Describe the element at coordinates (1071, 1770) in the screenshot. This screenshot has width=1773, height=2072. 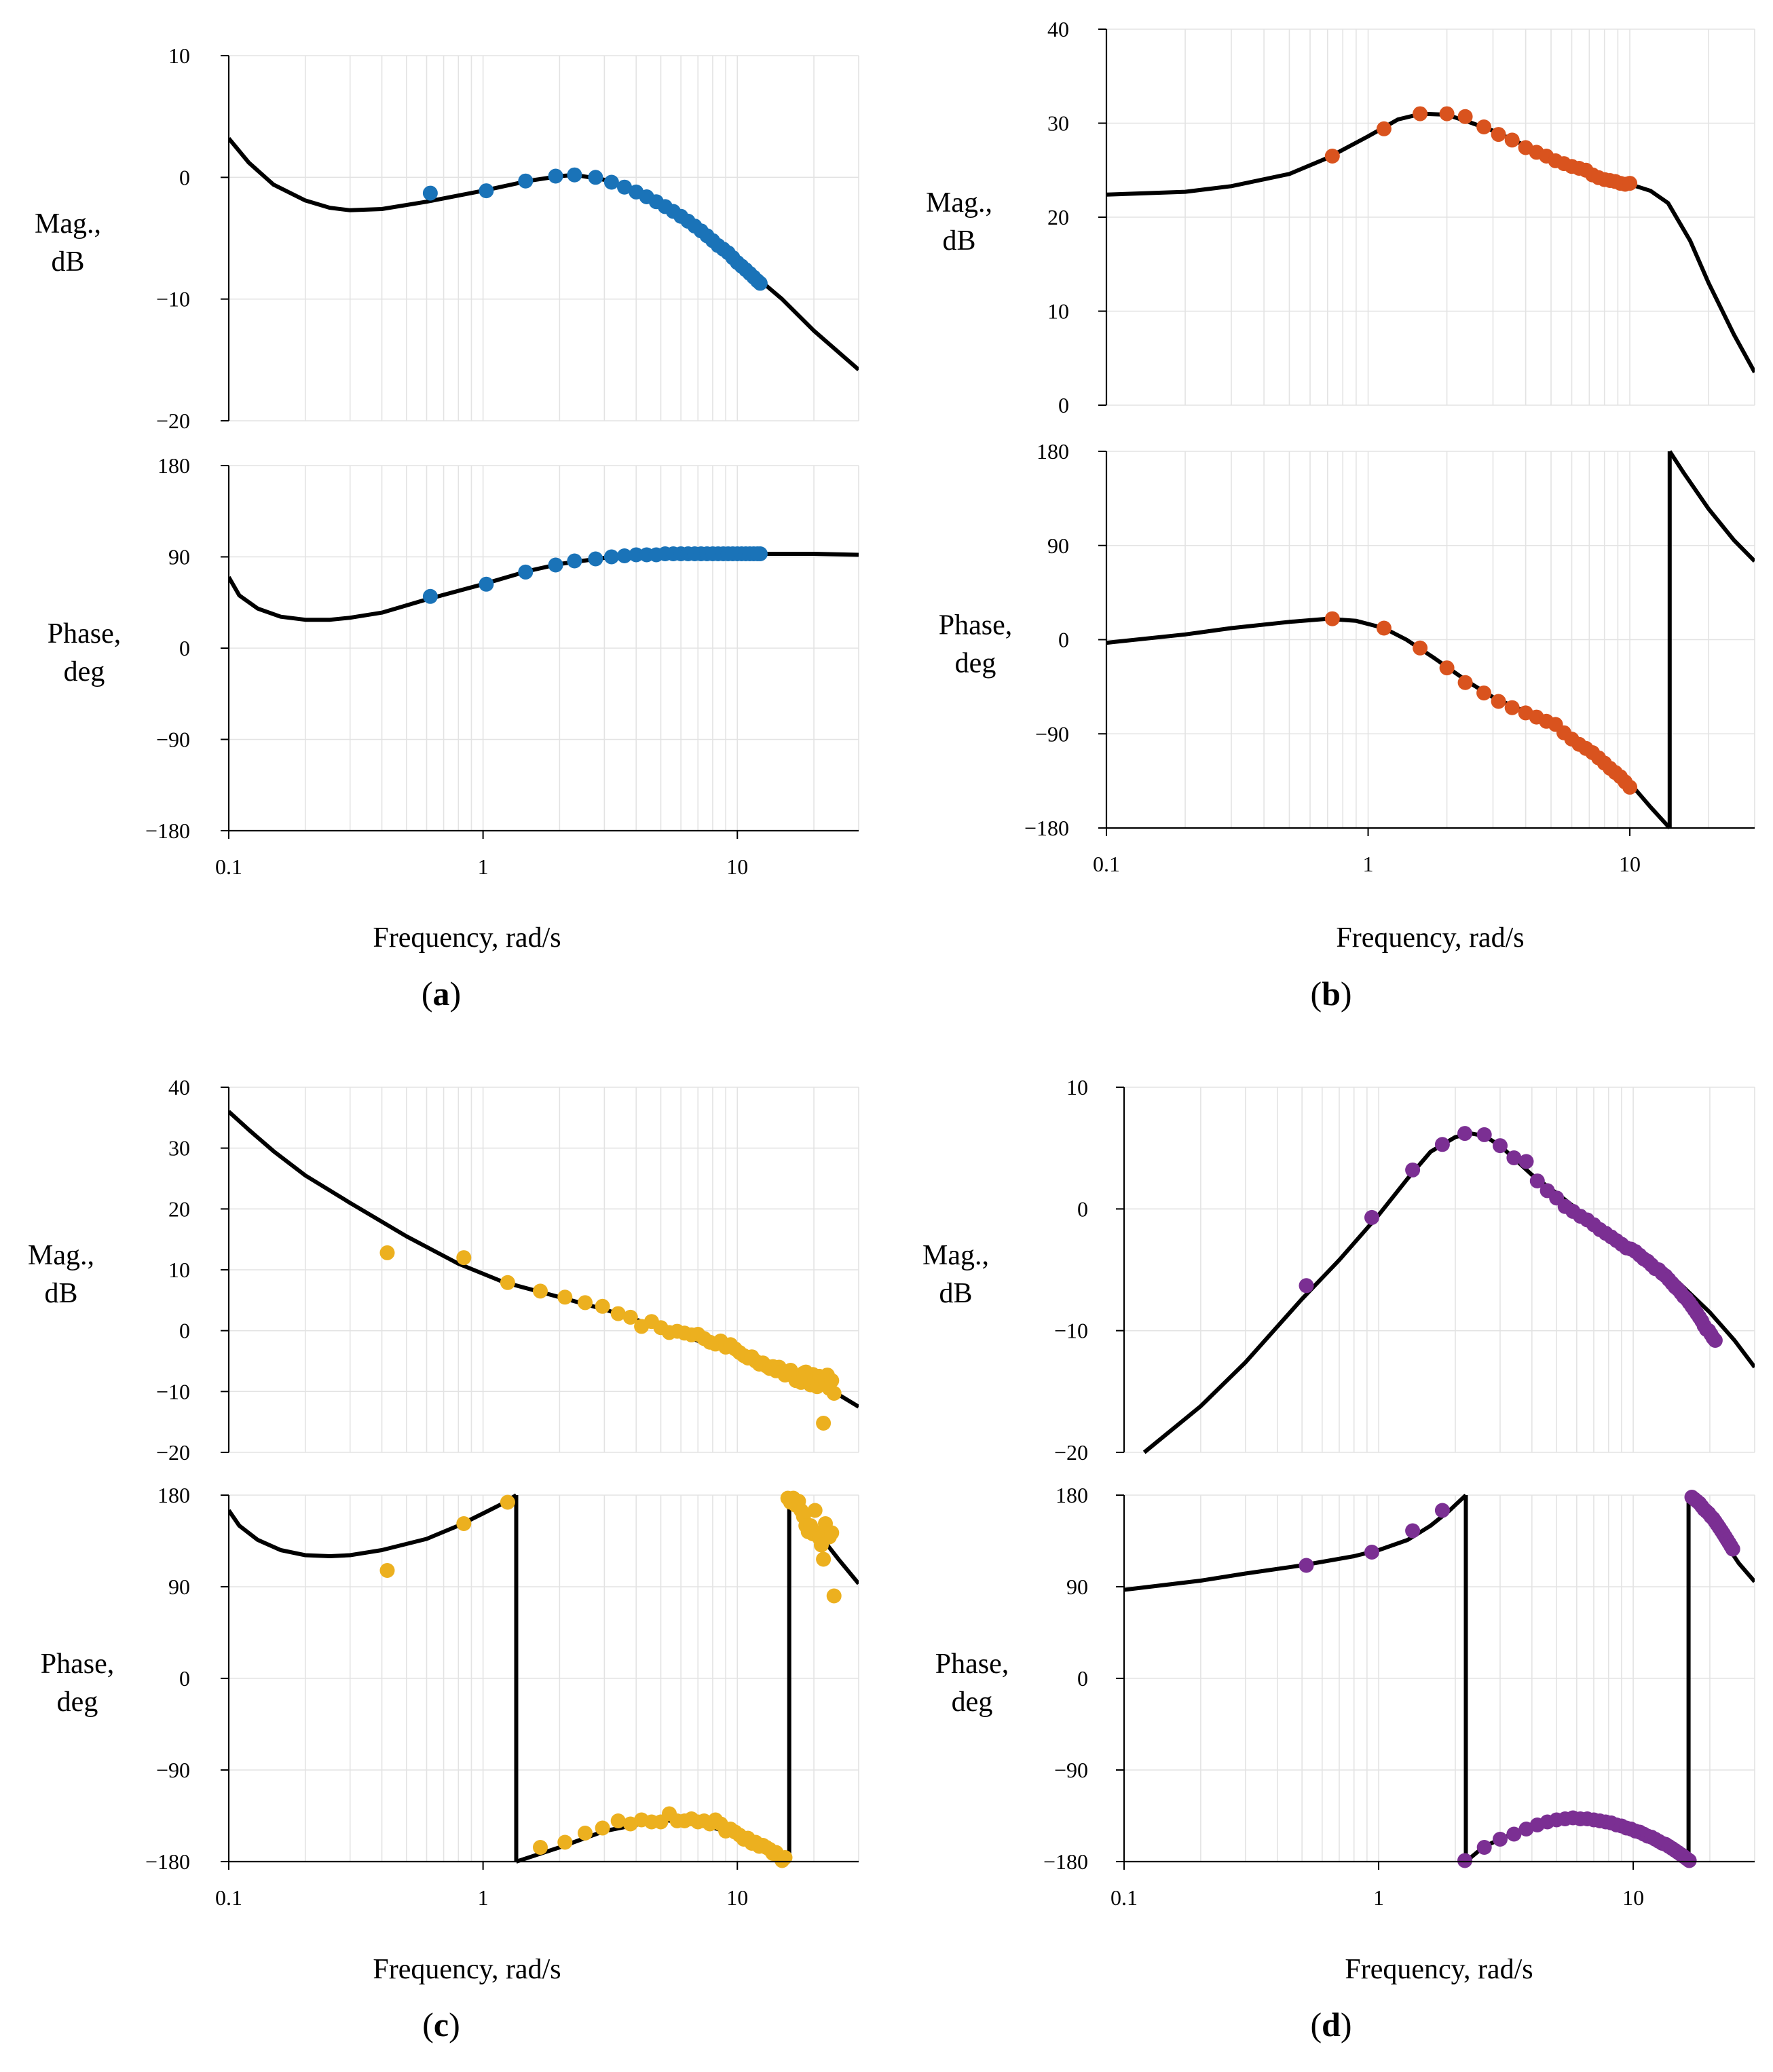
I see `y-tick-label: −90` at that location.